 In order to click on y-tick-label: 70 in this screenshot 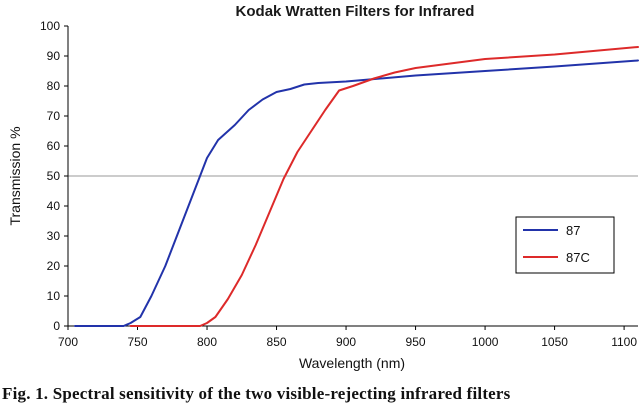, I will do `click(54, 116)`.